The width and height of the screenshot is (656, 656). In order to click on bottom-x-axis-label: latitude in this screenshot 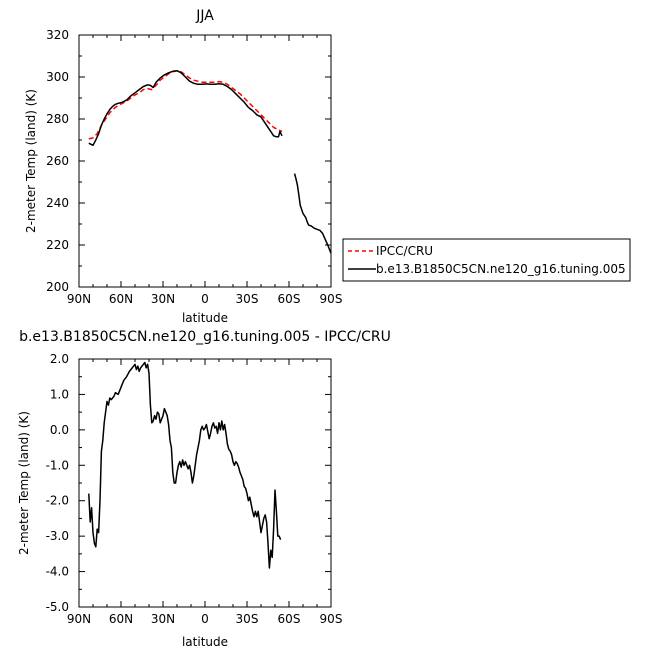, I will do `click(205, 642)`.